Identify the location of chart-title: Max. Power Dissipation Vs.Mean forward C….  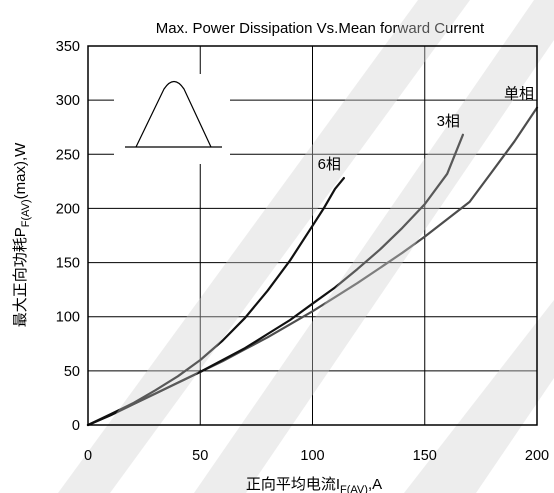
(320, 28).